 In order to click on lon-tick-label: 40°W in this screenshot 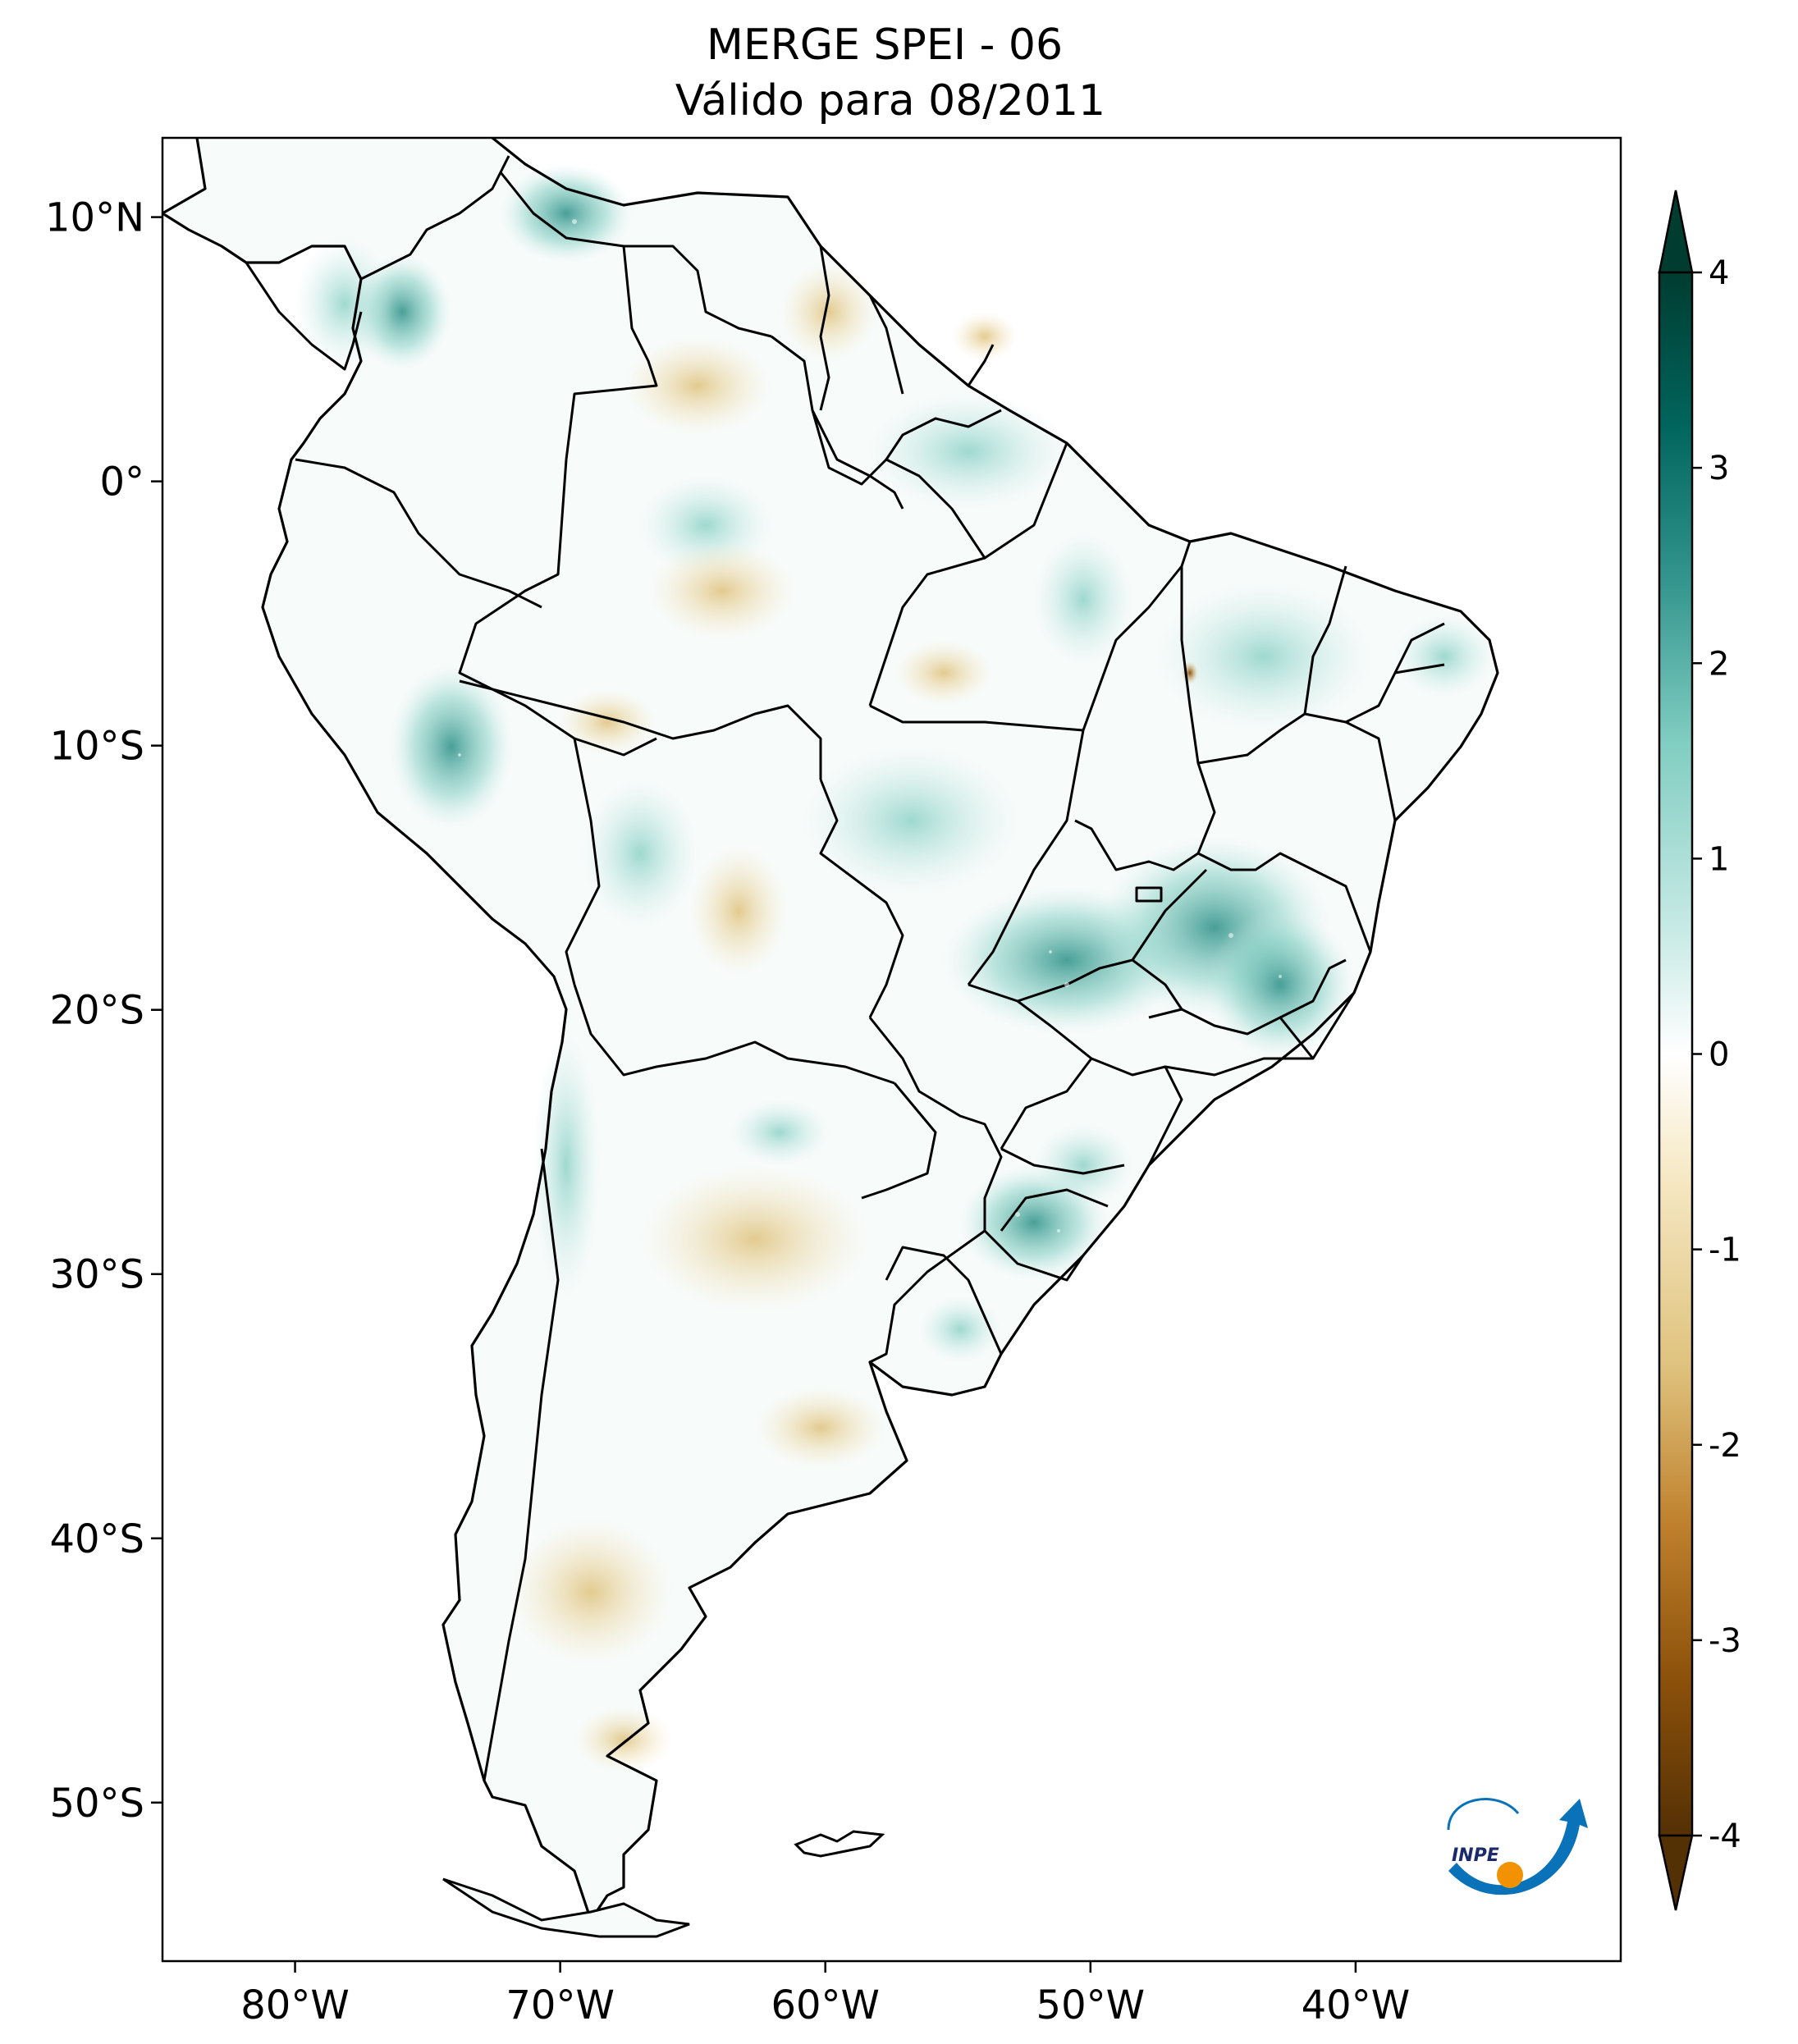, I will do `click(1356, 2005)`.